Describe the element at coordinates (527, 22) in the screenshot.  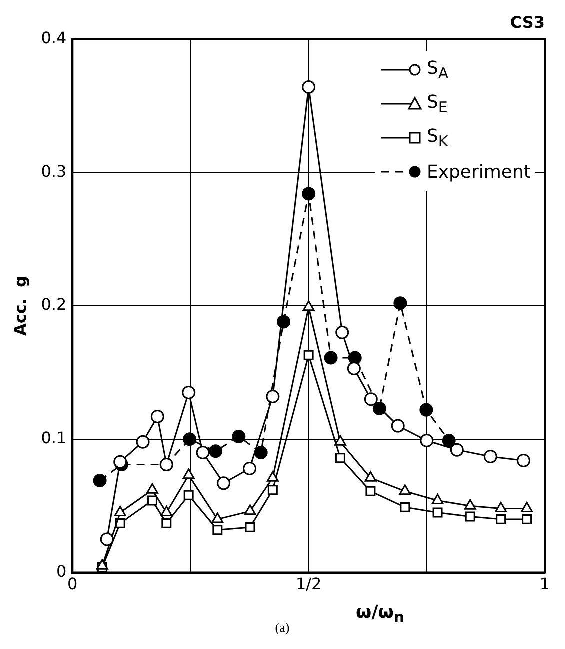
I see `chart-title: CS3` at that location.